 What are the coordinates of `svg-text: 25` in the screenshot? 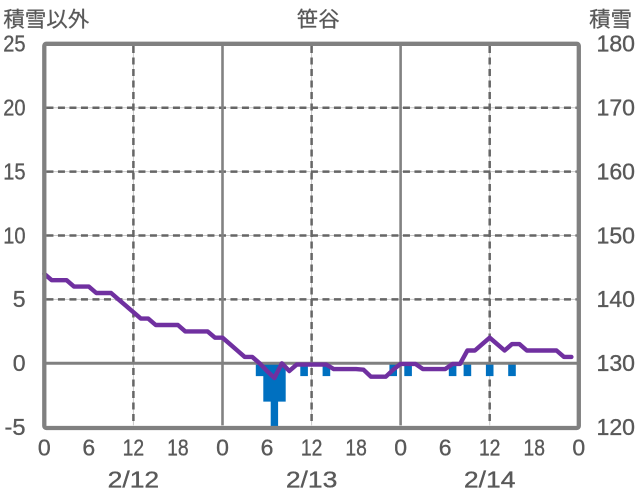 It's located at (14, 44).